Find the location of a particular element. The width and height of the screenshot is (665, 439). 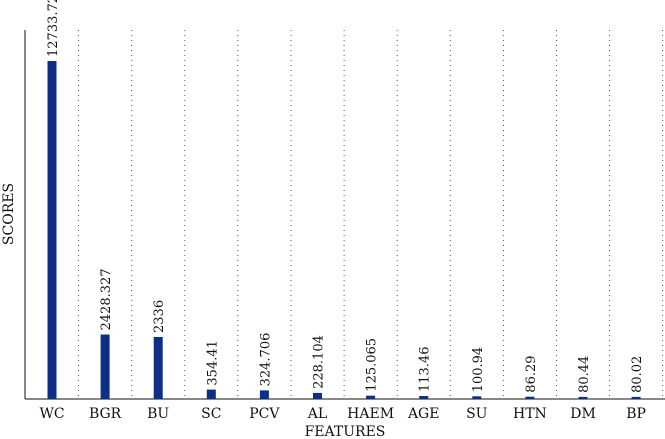

bar-htn is located at coordinates (530, 397).